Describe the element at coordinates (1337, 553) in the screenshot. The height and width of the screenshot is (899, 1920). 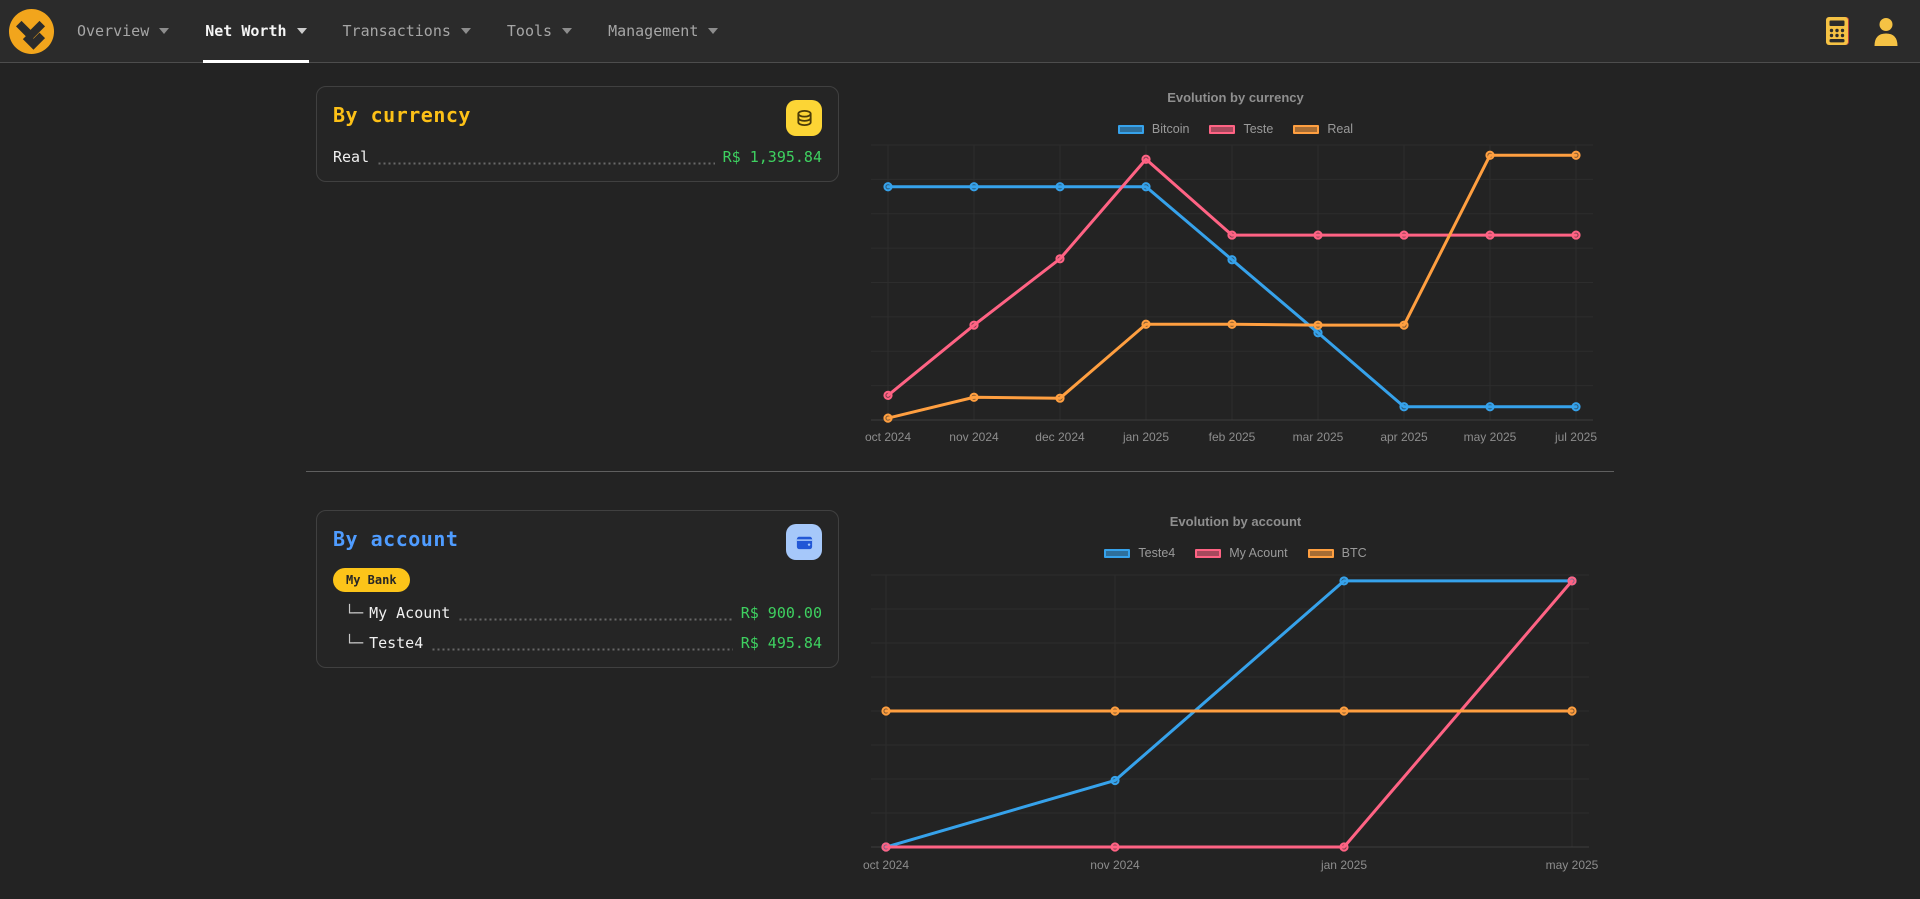
I see `legend-item-btc: BTC` at that location.